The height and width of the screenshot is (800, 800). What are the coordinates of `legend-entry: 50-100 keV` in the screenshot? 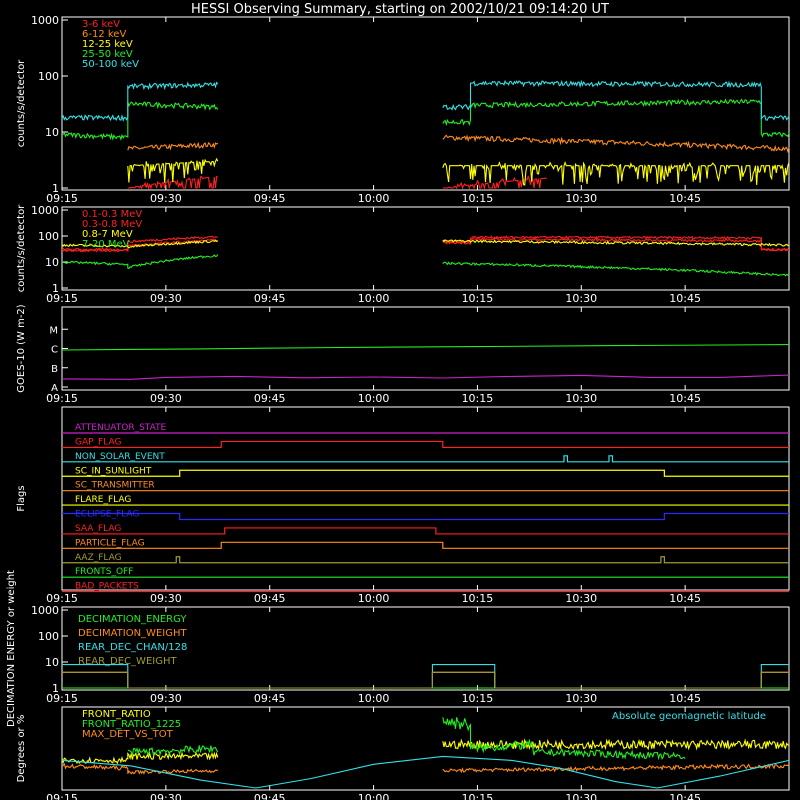 It's located at (110, 64).